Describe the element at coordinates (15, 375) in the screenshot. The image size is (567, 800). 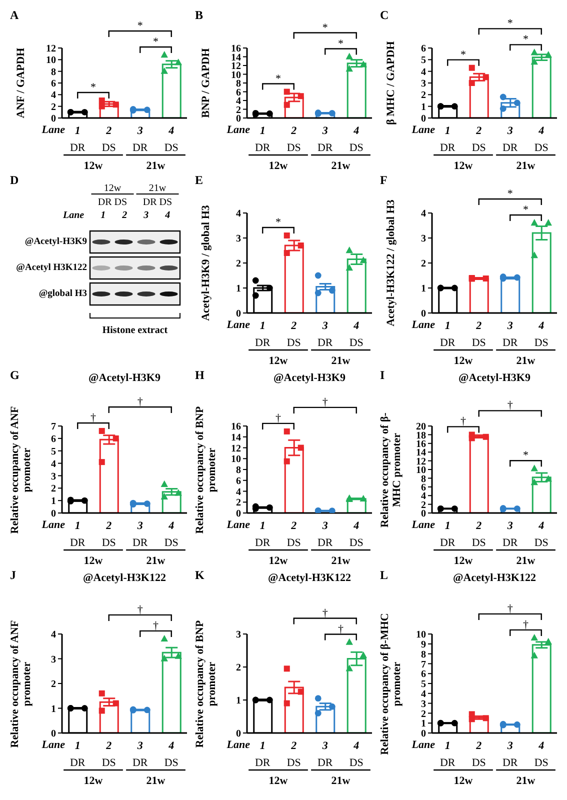
I see `chart-title: G` at that location.